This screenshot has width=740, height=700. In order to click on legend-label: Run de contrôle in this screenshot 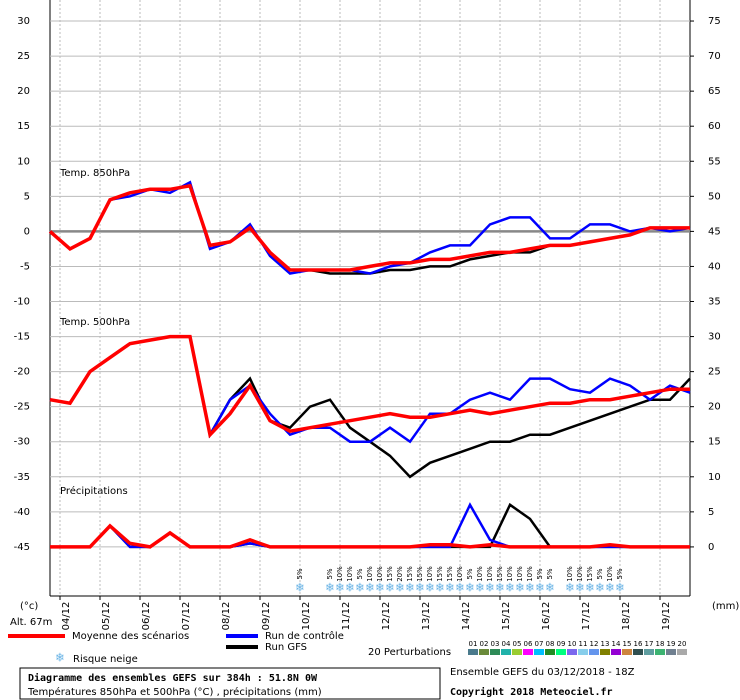, I will do `click(304, 636)`.